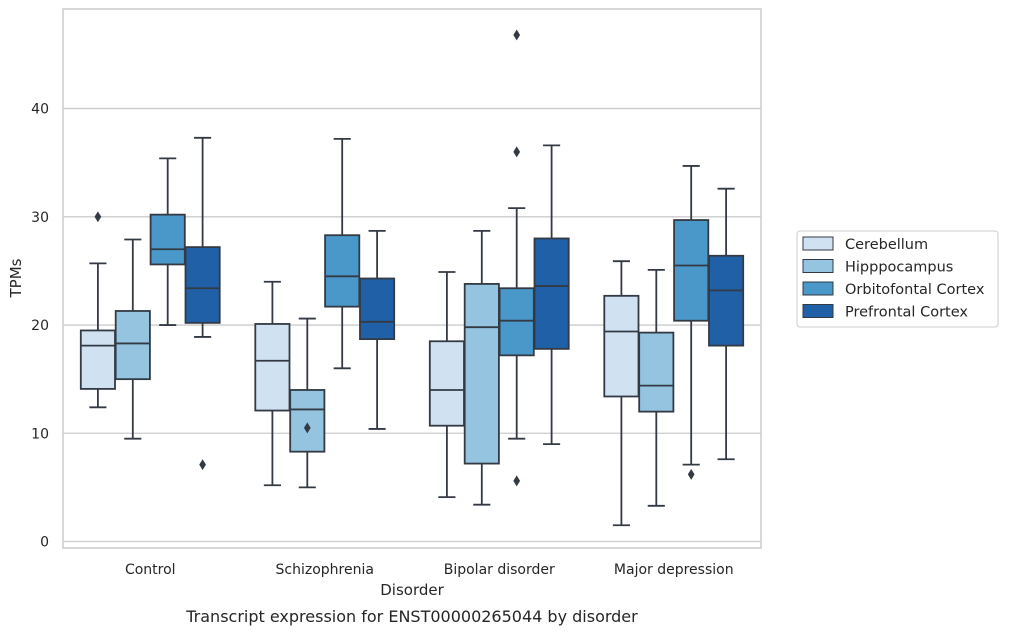 Image resolution: width=1009 pixels, height=634 pixels. Describe the element at coordinates (412, 590) in the screenshot. I see `x-axis-title: Disorder` at that location.